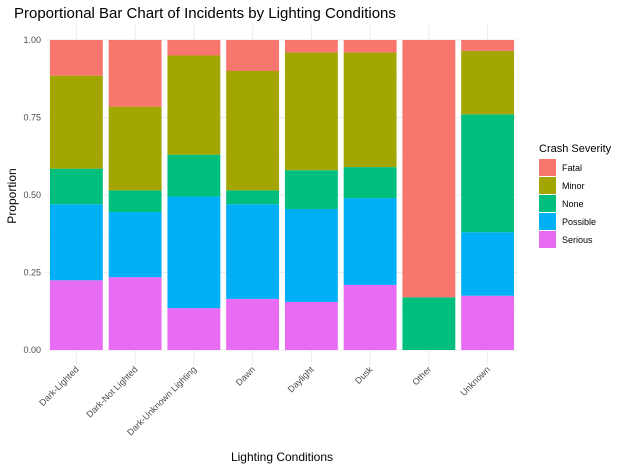 Image resolution: width=624 pixels, height=468 pixels. What do you see at coordinates (32, 350) in the screenshot?
I see `y-tick-label: 0.00` at bounding box center [32, 350].